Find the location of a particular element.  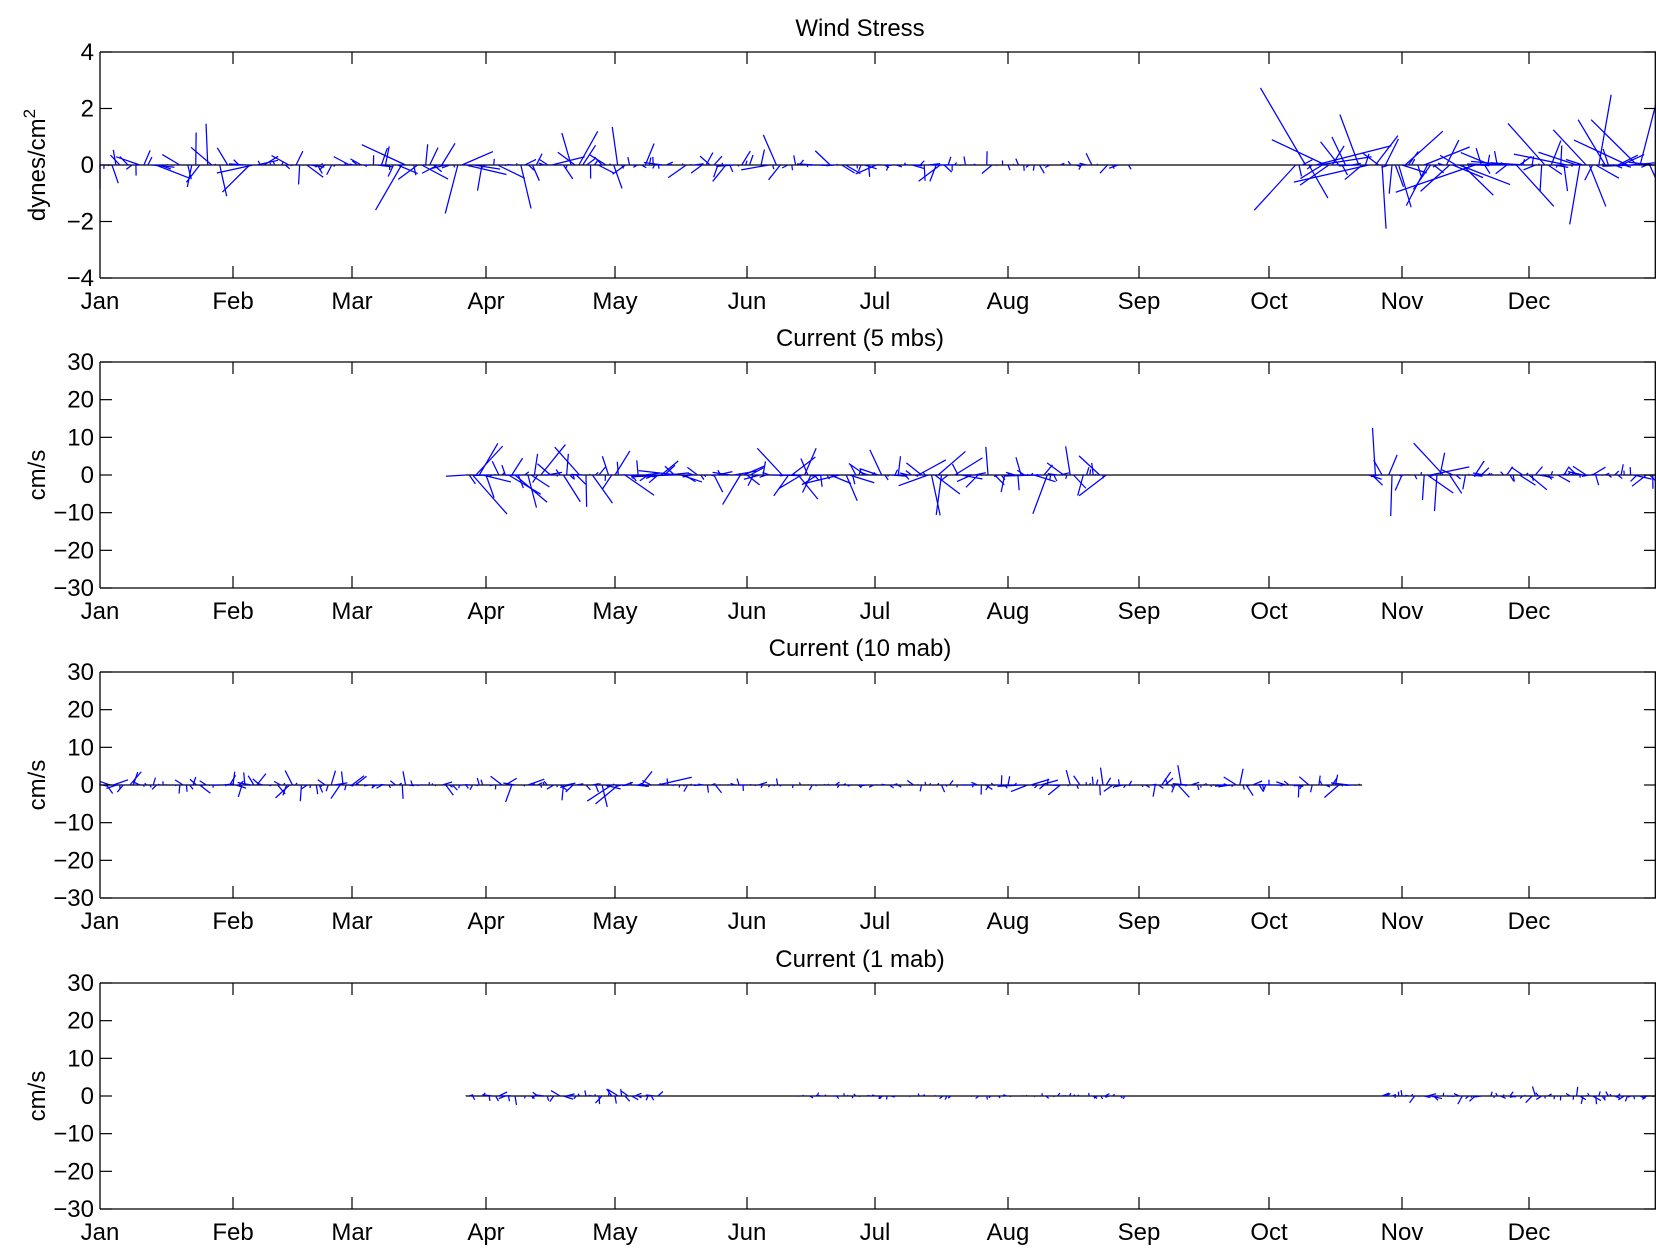

x-tick-label: May is located at coordinates (614, 301).